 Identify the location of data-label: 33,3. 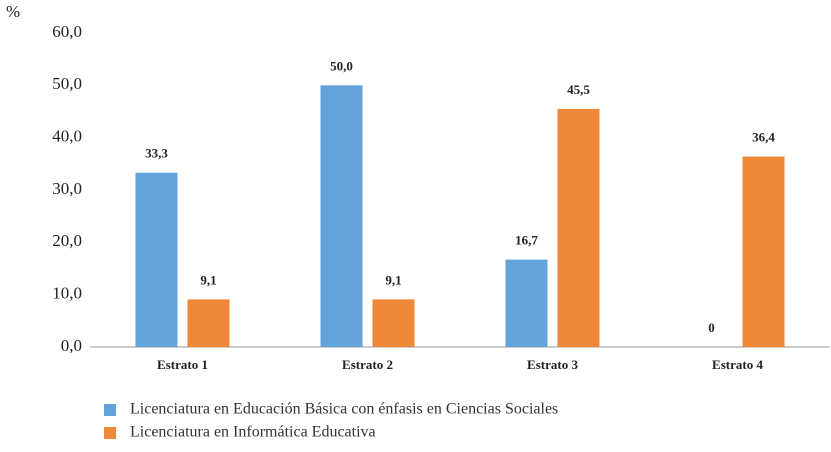
(156, 153).